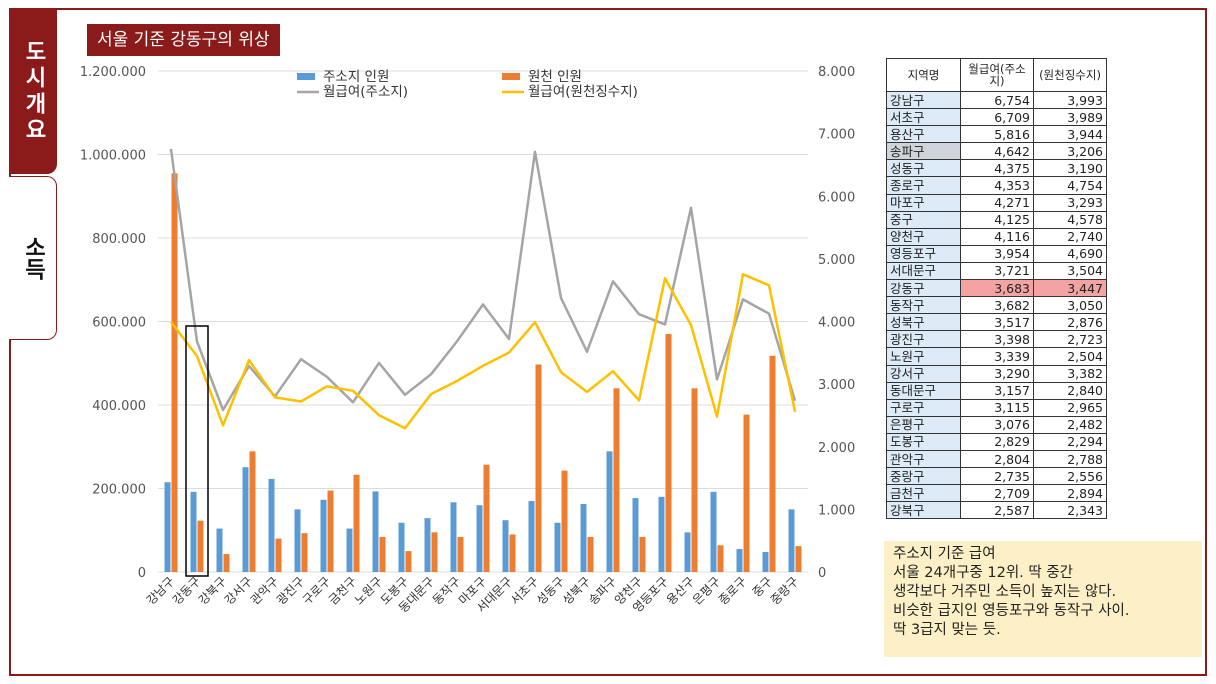 This screenshot has width=1216, height=684. Describe the element at coordinates (983, 573) in the screenshot. I see `note-line: 서울 24개구중 12위. 딱 중간` at that location.